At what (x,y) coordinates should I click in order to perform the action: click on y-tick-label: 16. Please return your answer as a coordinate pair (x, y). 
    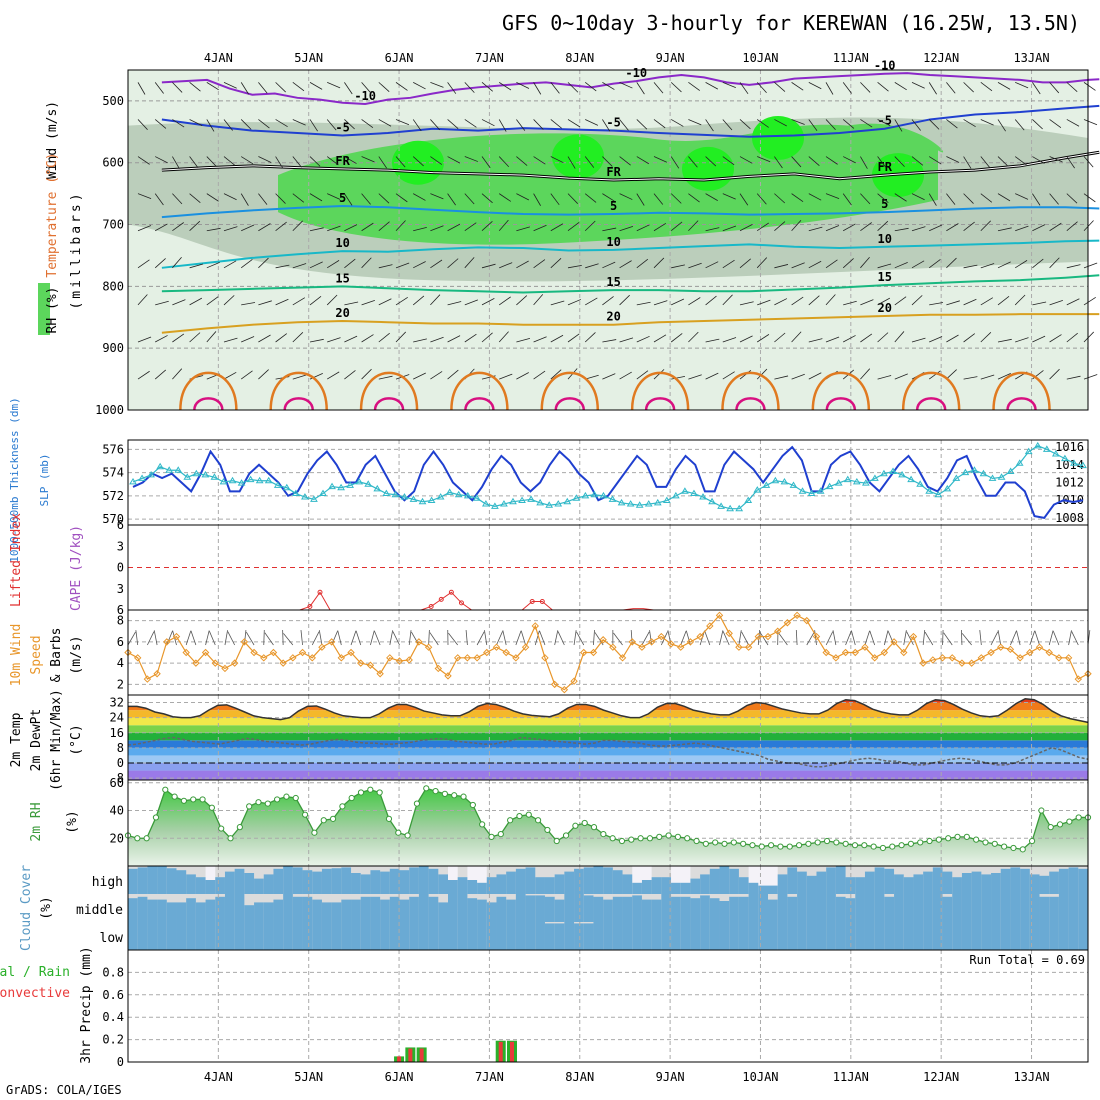
    Looking at the image, I should click on (117, 733).